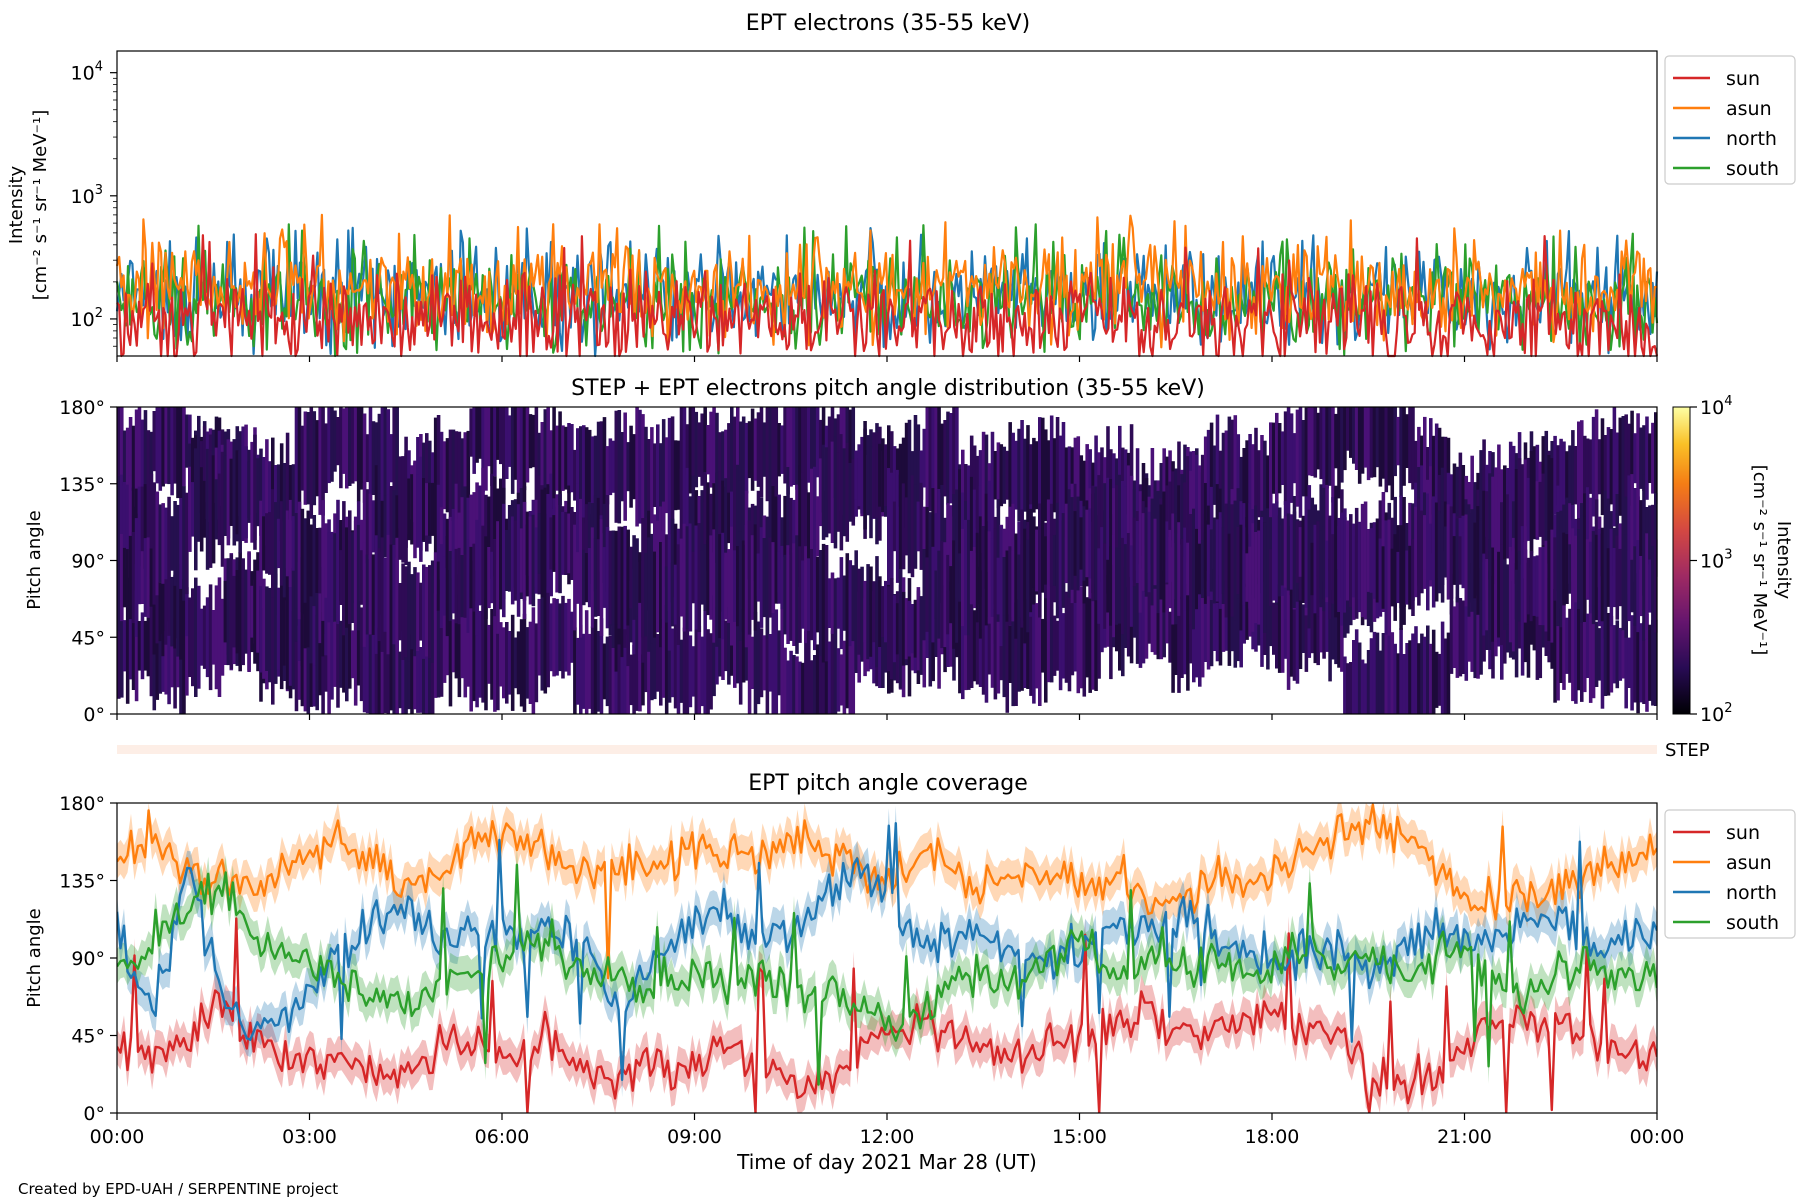 The image size is (1800, 1200). Describe the element at coordinates (1749, 863) in the screenshot. I see `legend-asun-label: asun` at that location.